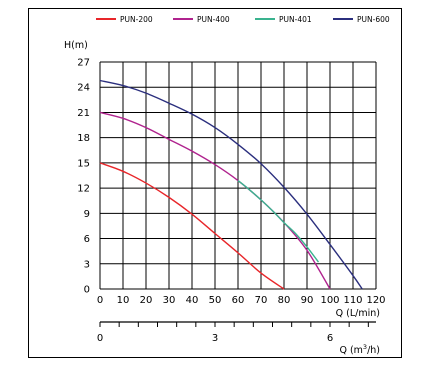 This screenshot has height=366, width=424. Describe the element at coordinates (215, 300) in the screenshot. I see `x-tick-label: 50` at that location.